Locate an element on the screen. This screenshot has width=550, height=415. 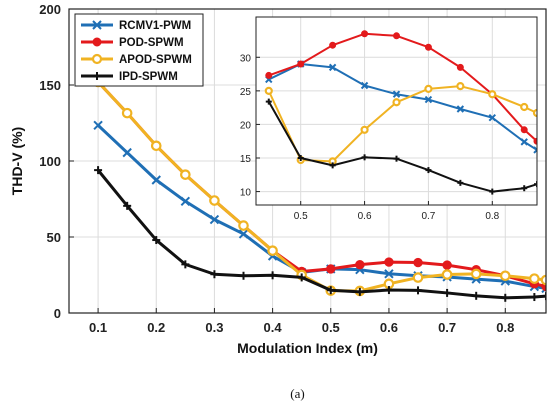
legend-marker-rcmv1-pwm is located at coordinates (97, 25).